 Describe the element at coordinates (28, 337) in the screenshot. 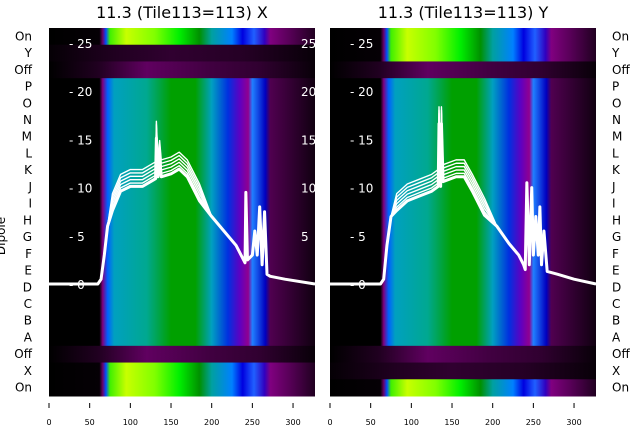

I see `row-label: A` at that location.